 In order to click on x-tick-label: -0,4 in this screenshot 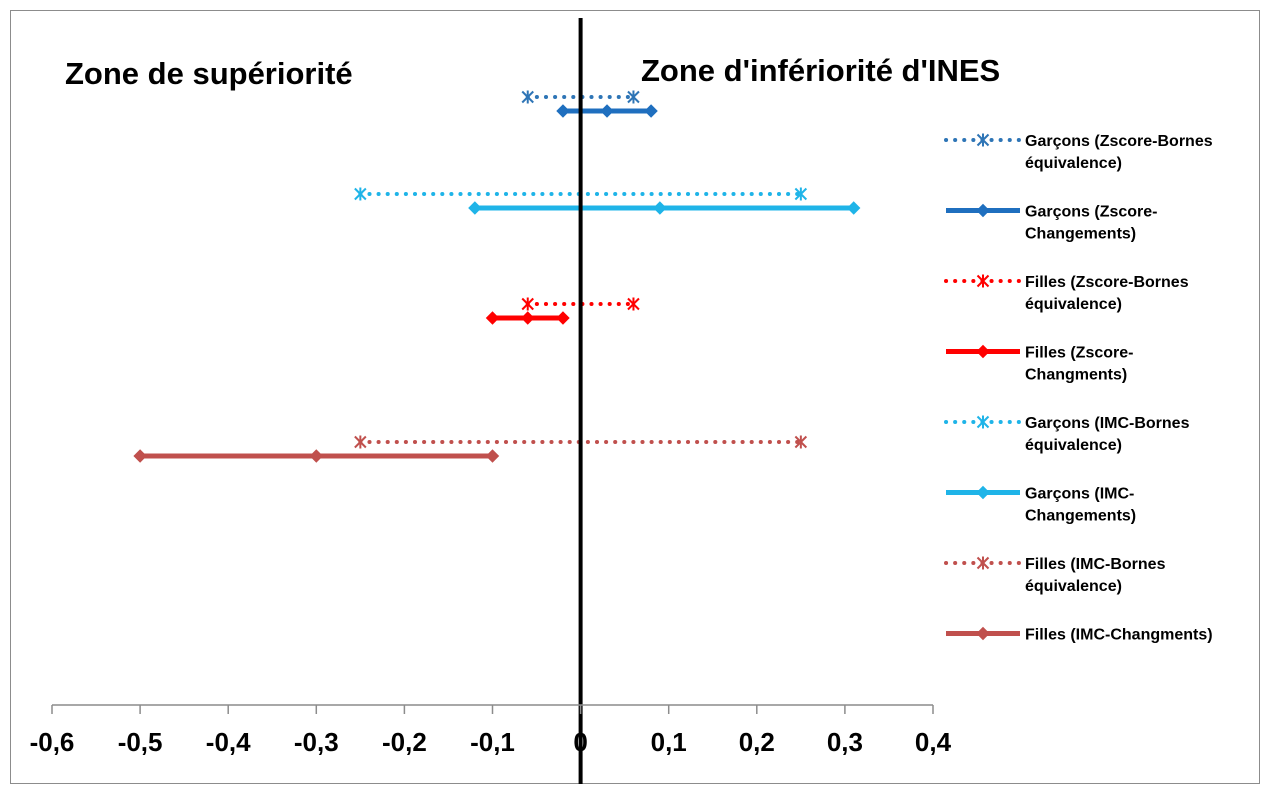, I will do `click(228, 742)`.